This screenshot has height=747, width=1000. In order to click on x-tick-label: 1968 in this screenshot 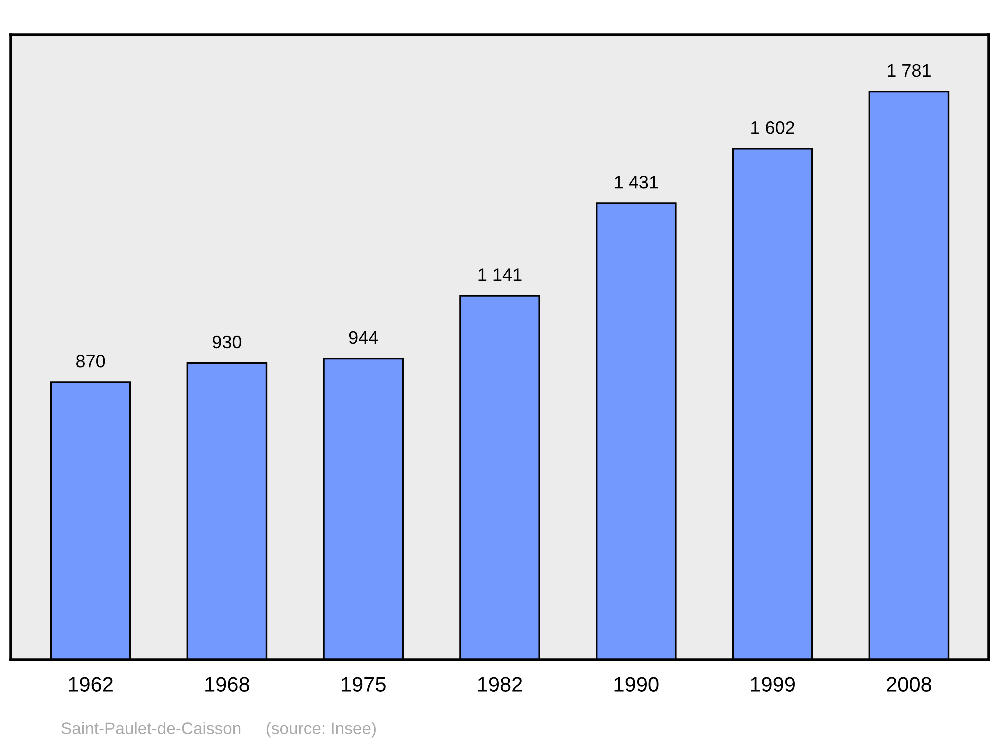, I will do `click(228, 684)`.